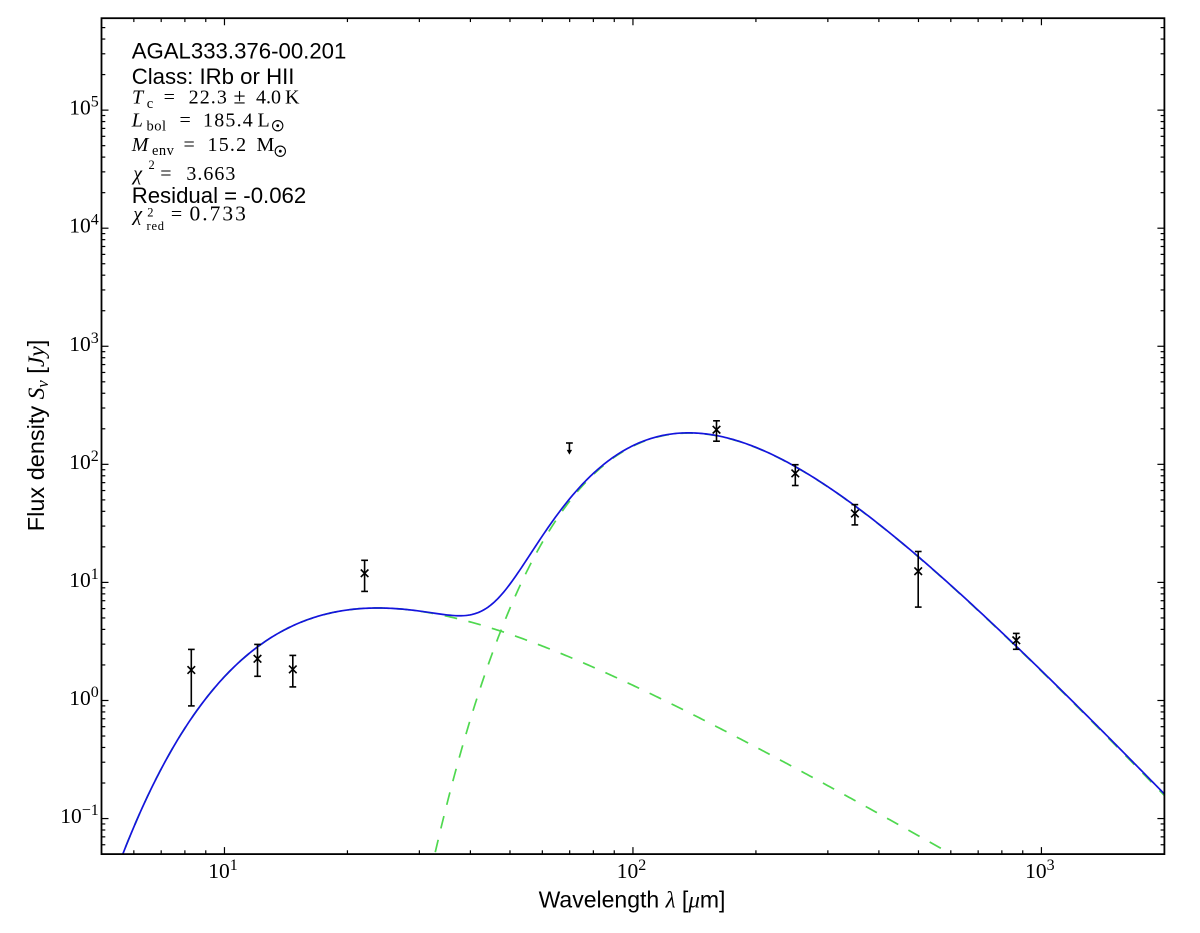 Image resolution: width=1200 pixels, height=933 pixels. What do you see at coordinates (632, 899) in the screenshot?
I see `svg-text: Wavelength λ [μm]` at bounding box center [632, 899].